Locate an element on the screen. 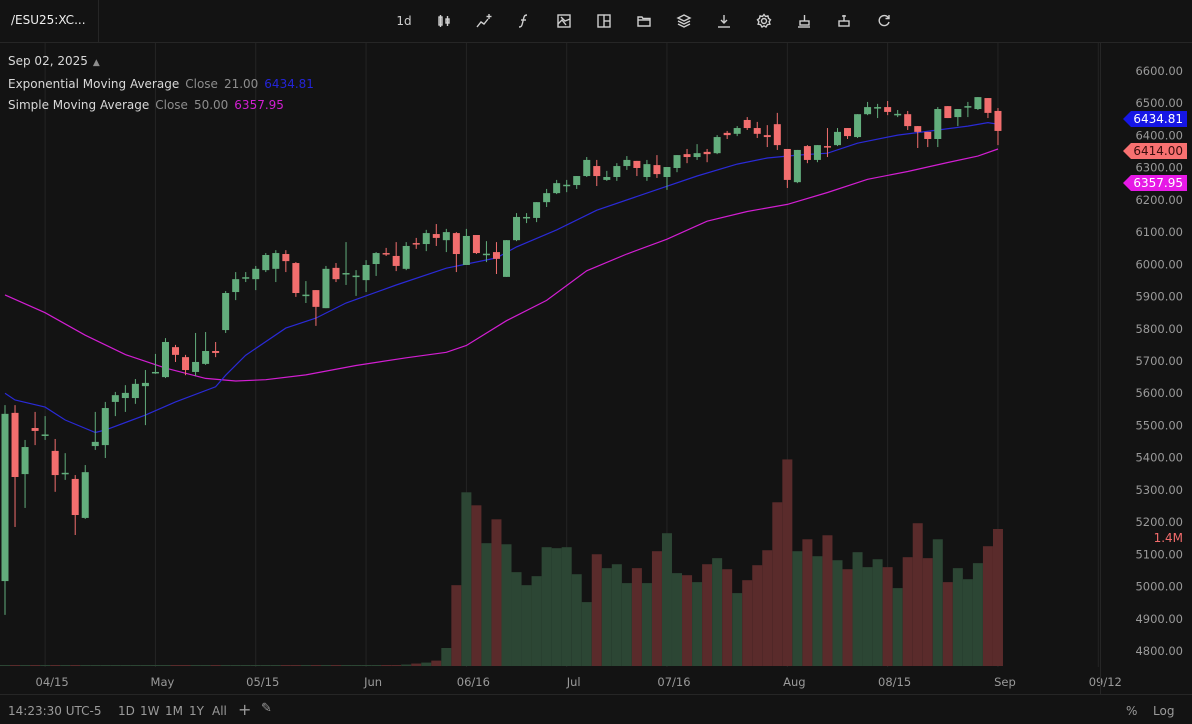  y-tick-label: 6400.00 is located at coordinates (1159, 135).